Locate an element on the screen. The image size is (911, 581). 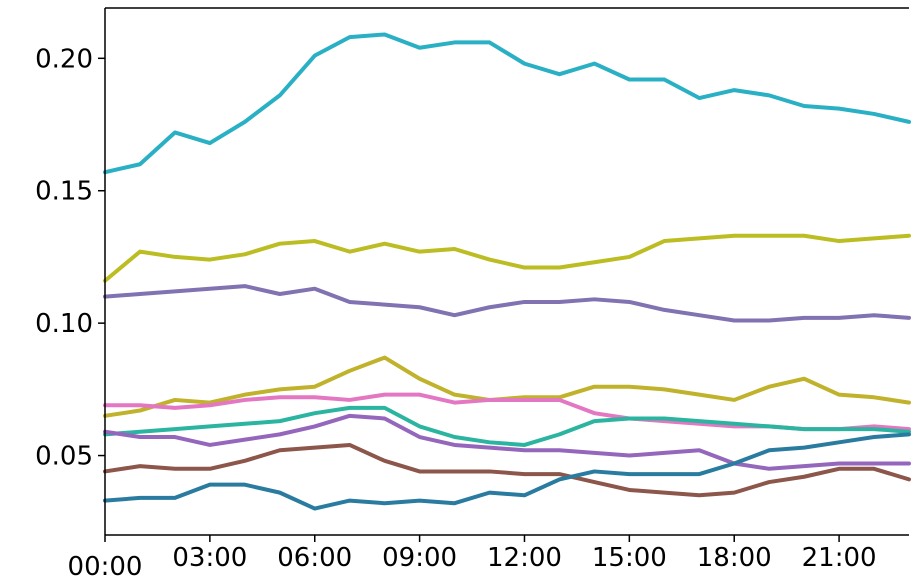
y-axis: 0.05 0.10 0.15 0.20 is located at coordinates (70, 258).